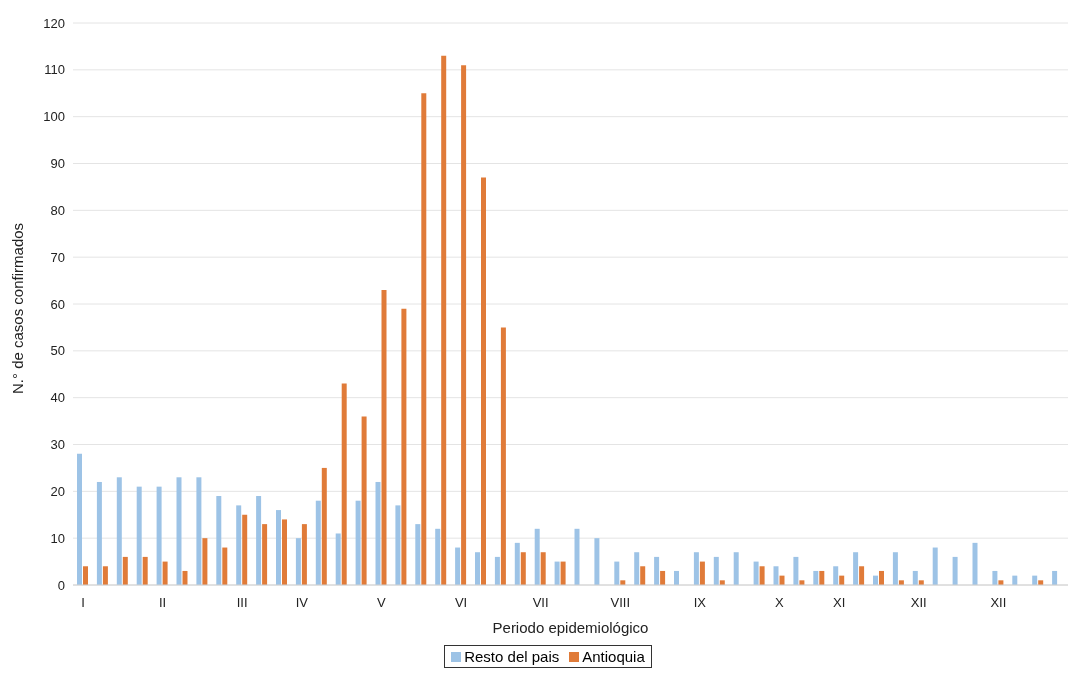 Image resolution: width=1084 pixels, height=687 pixels. I want to click on y-tick-label: 60, so click(57, 304).